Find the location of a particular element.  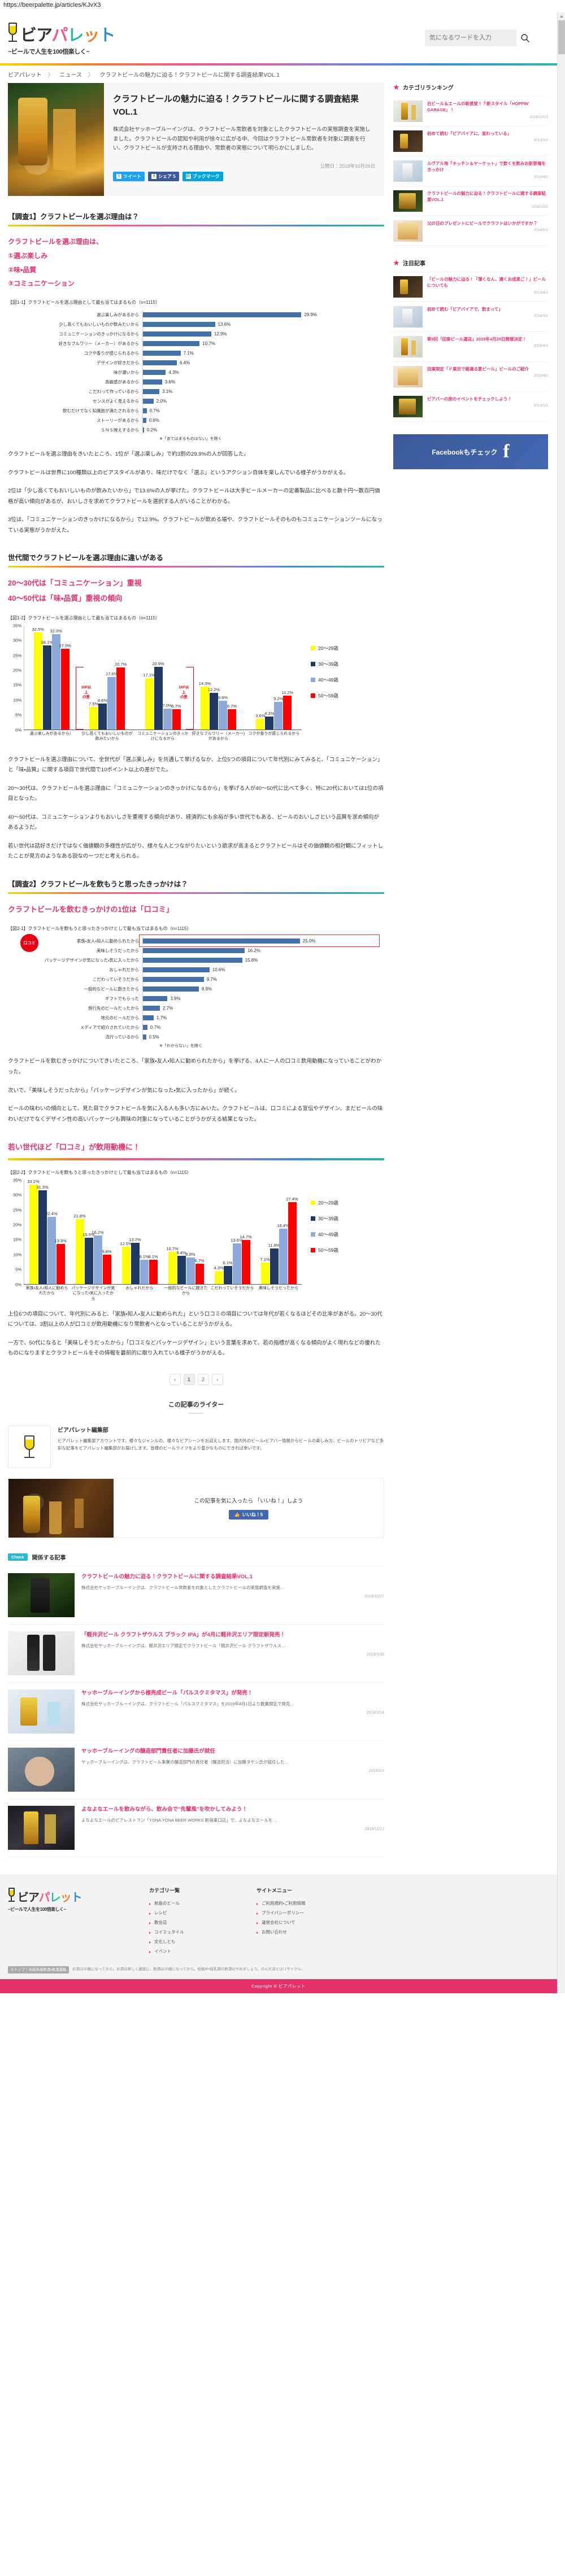

footer-link: プライバシーポリシー is located at coordinates (299, 1913).